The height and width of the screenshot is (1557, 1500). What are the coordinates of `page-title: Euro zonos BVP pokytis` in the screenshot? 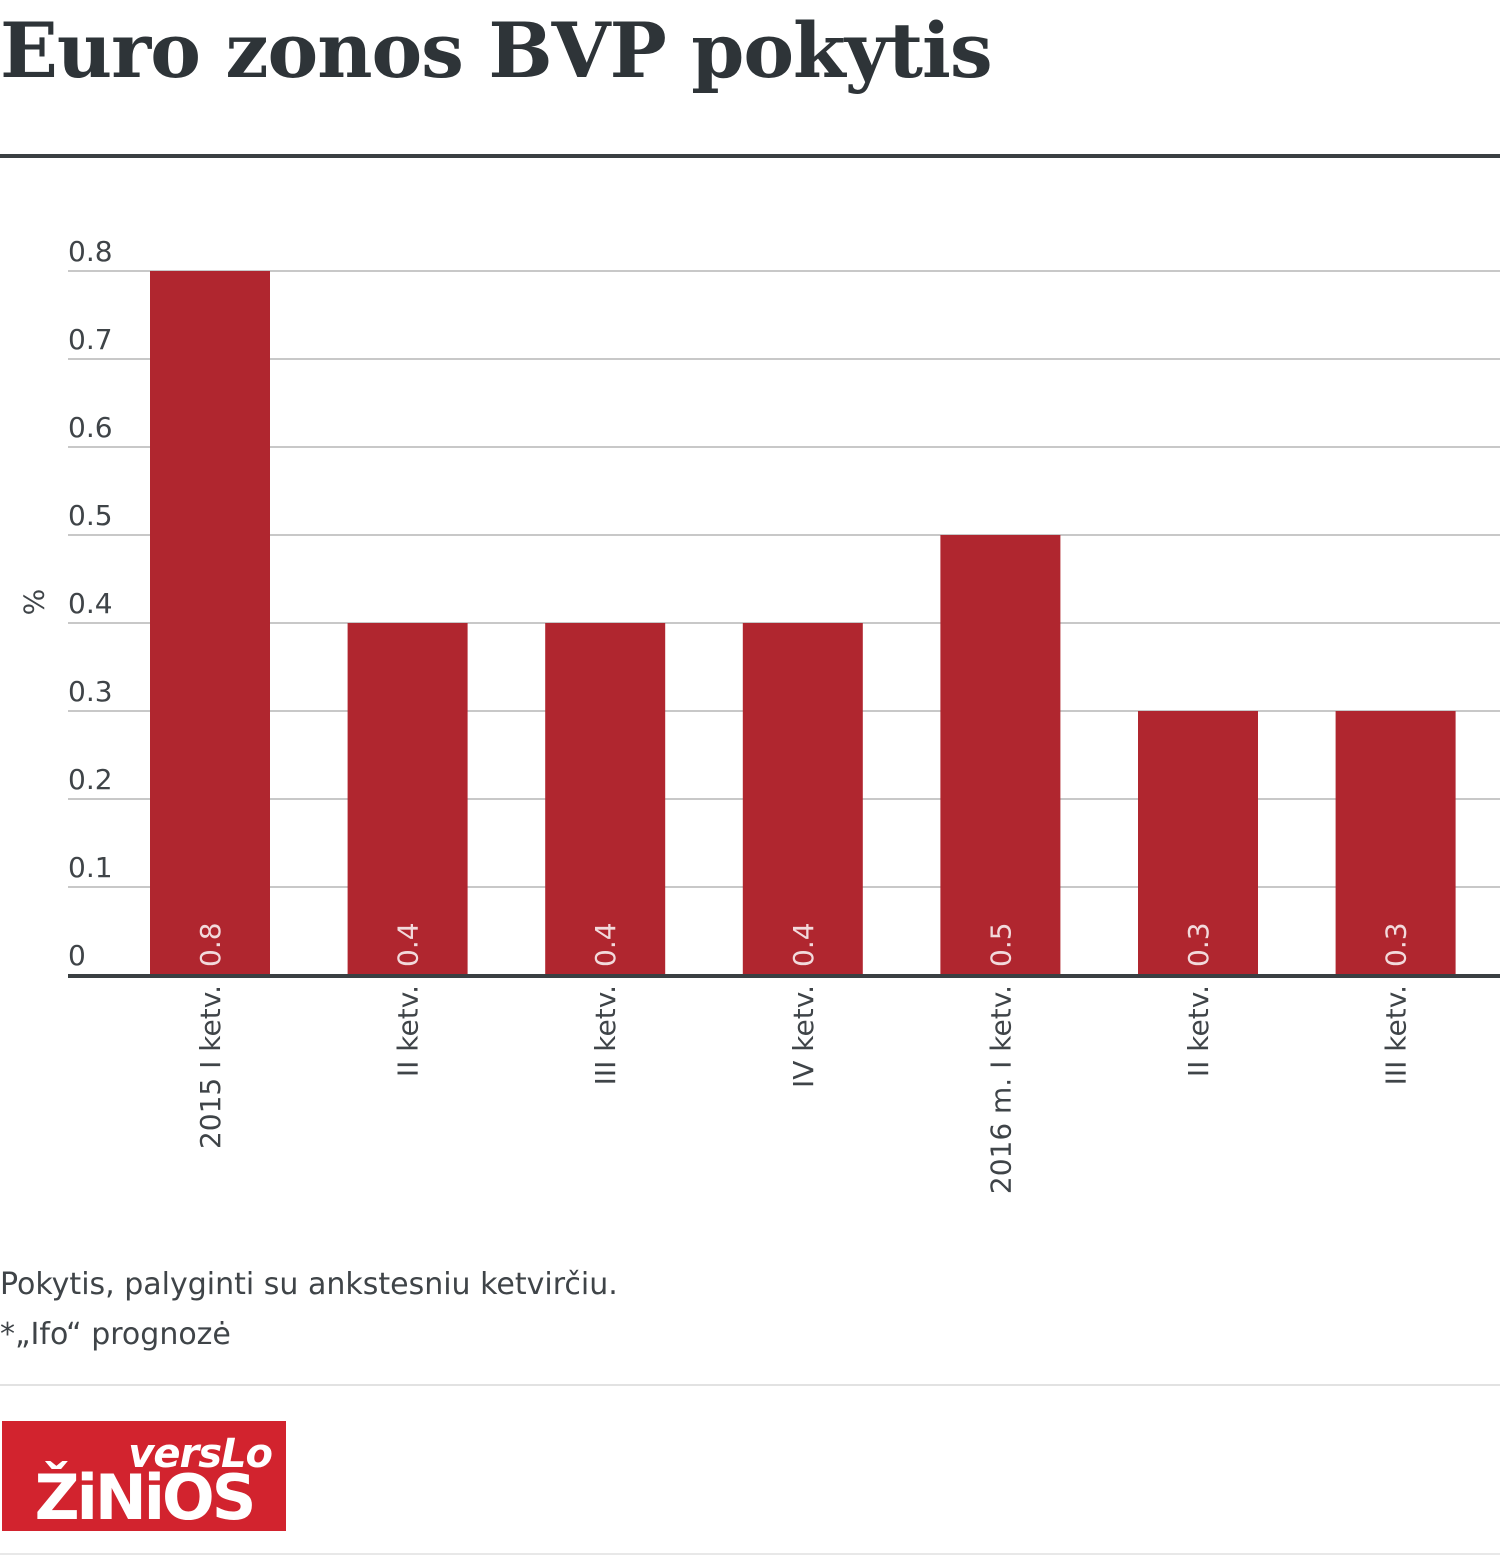 It's located at (496, 50).